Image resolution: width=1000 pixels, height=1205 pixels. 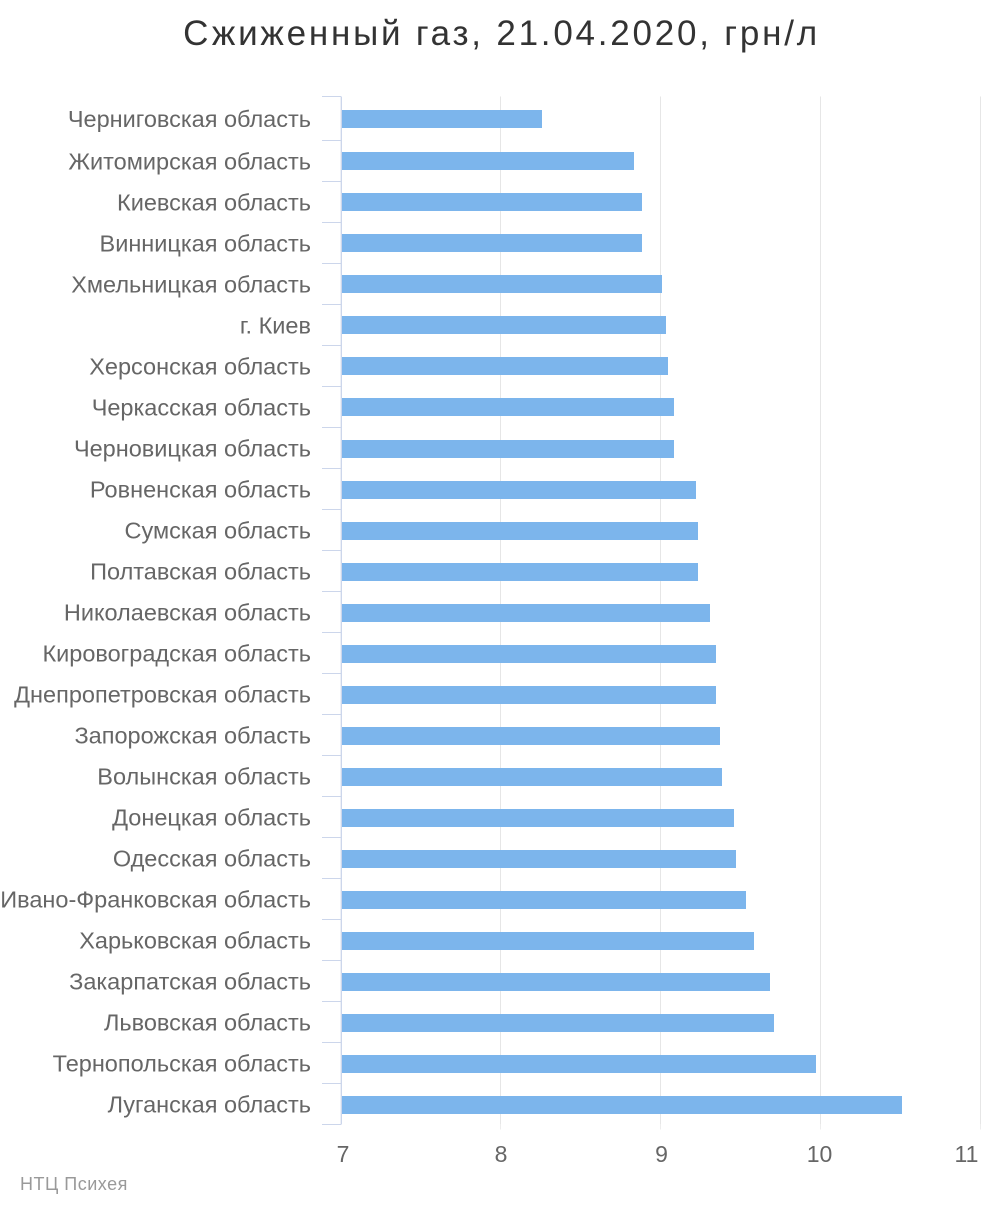 I want to click on svg-text: Николаевская область, so click(x=187, y=612).